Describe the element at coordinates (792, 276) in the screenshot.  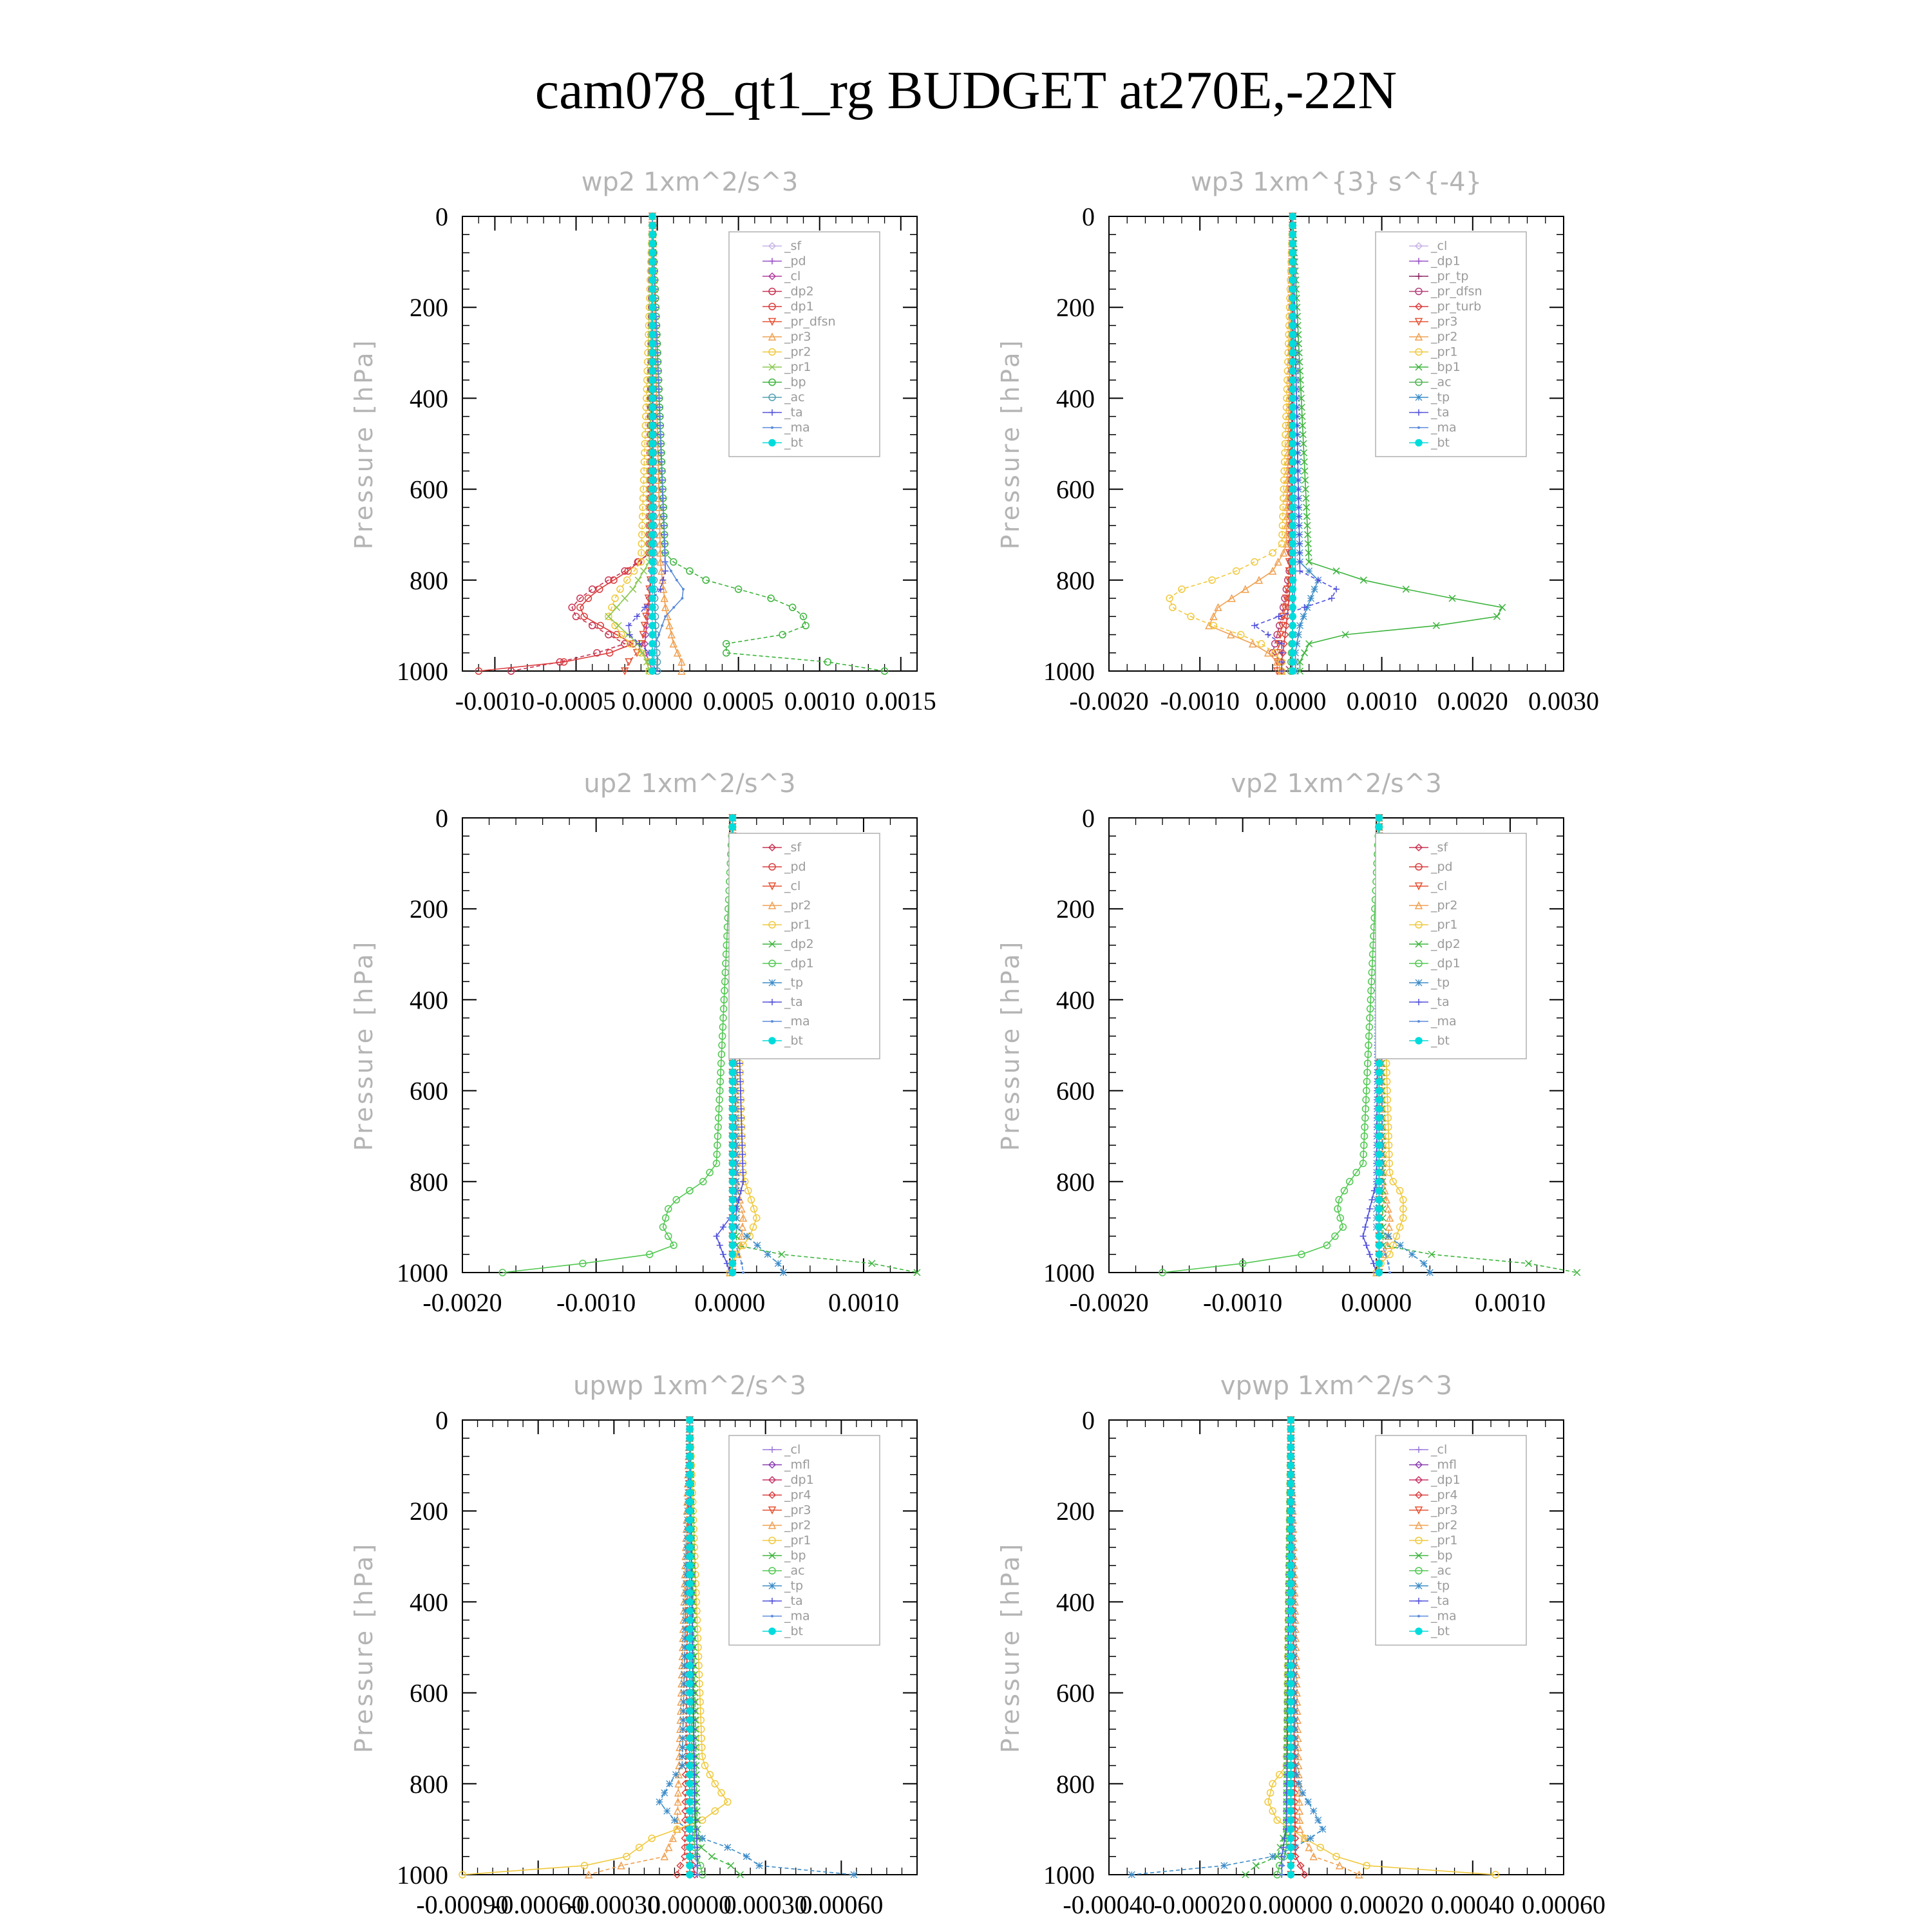
I see `legend-label: _cl` at that location.